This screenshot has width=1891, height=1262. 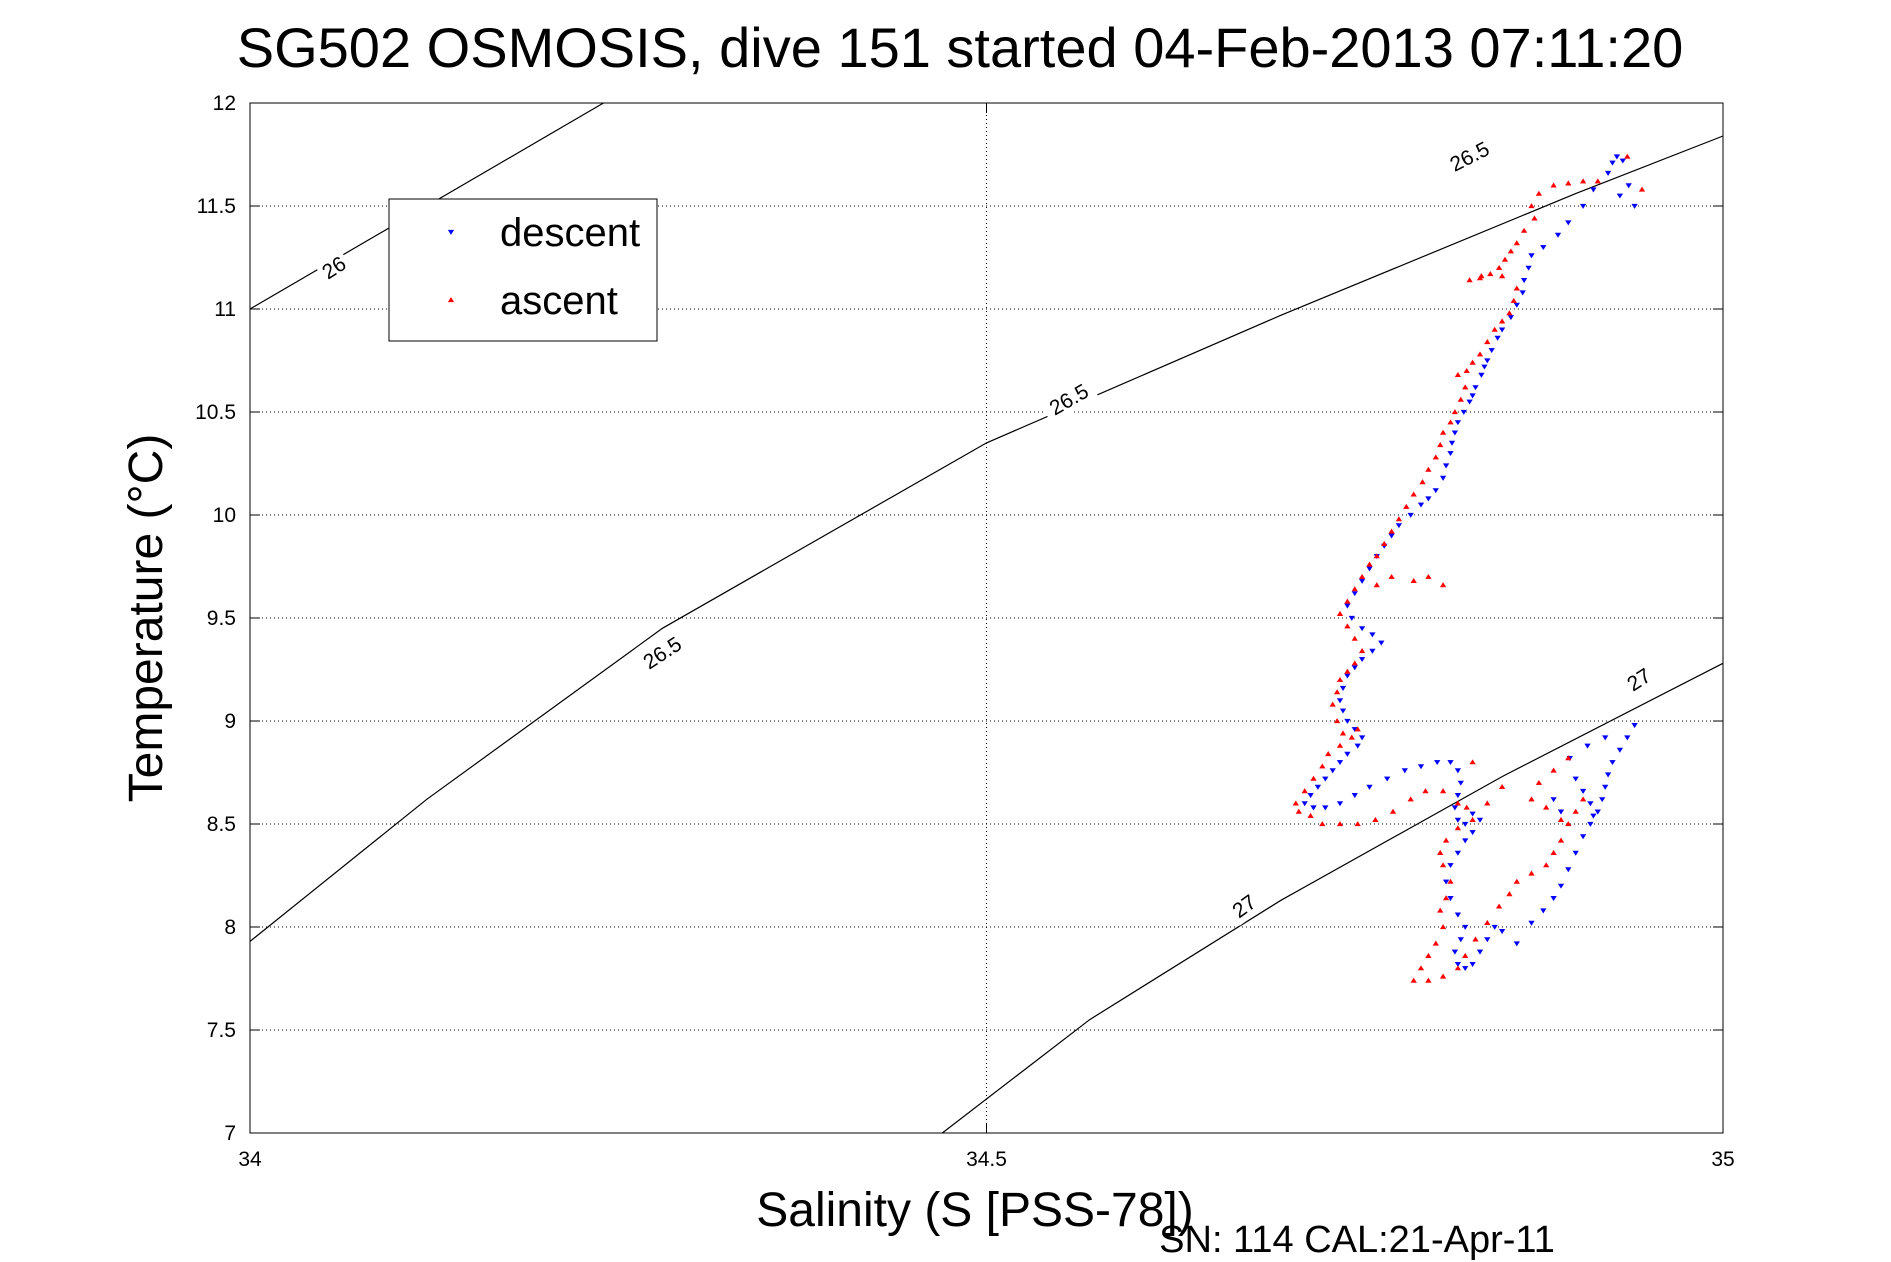 I want to click on ascent-series, so click(x=1469, y=568).